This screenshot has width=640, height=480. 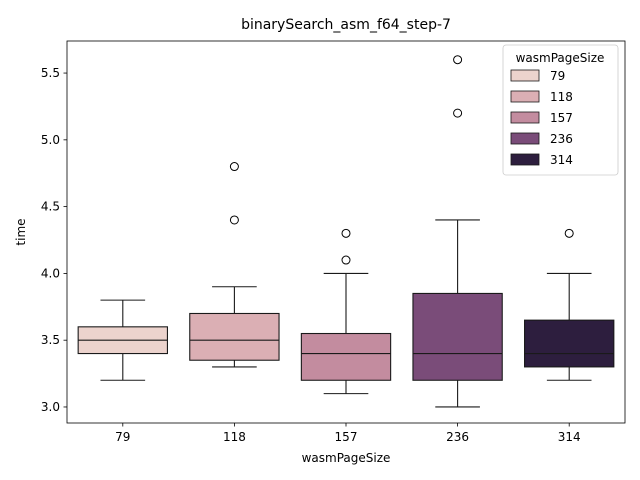 What do you see at coordinates (457, 437) in the screenshot?
I see `x-tick-label: 236` at bounding box center [457, 437].